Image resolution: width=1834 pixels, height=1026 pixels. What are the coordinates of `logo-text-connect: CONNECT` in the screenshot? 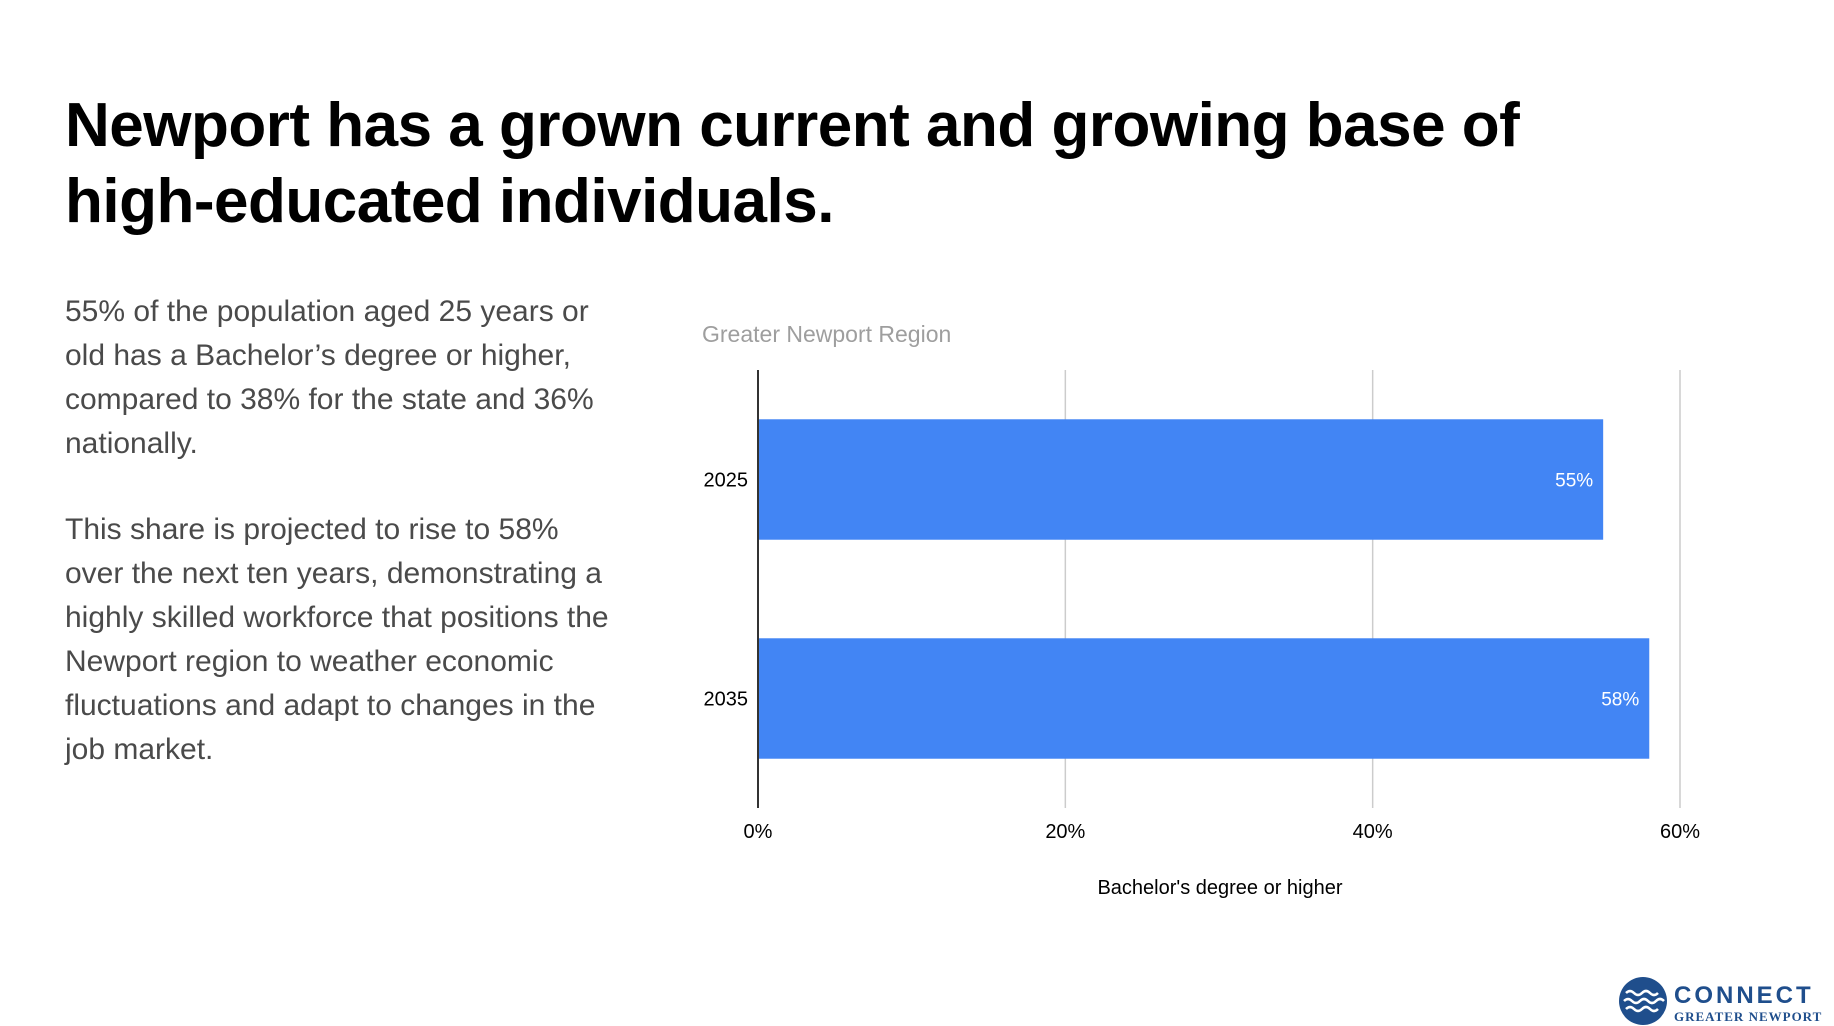 It's located at (1744, 995).